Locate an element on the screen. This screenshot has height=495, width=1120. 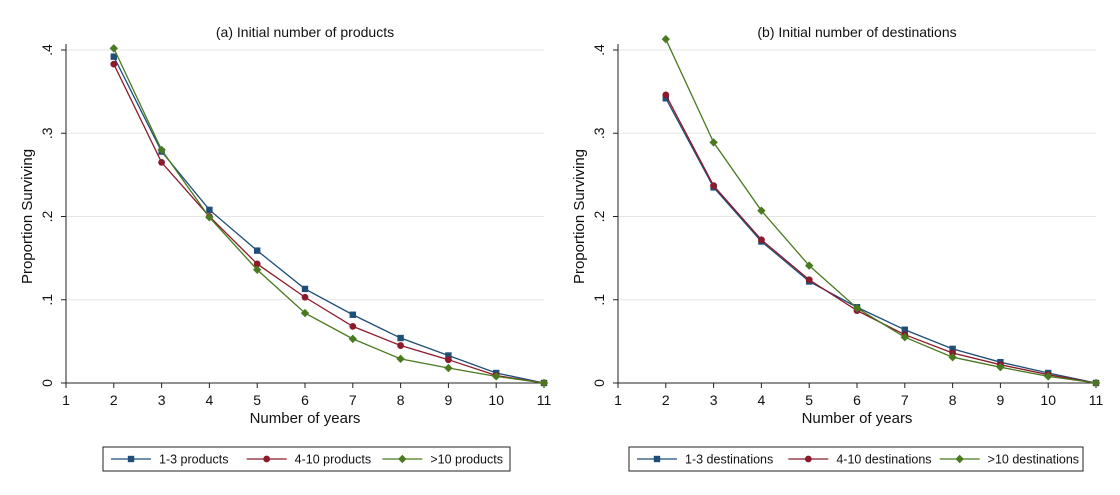
chart-title: (b) Initial number of destinations is located at coordinates (856, 32).